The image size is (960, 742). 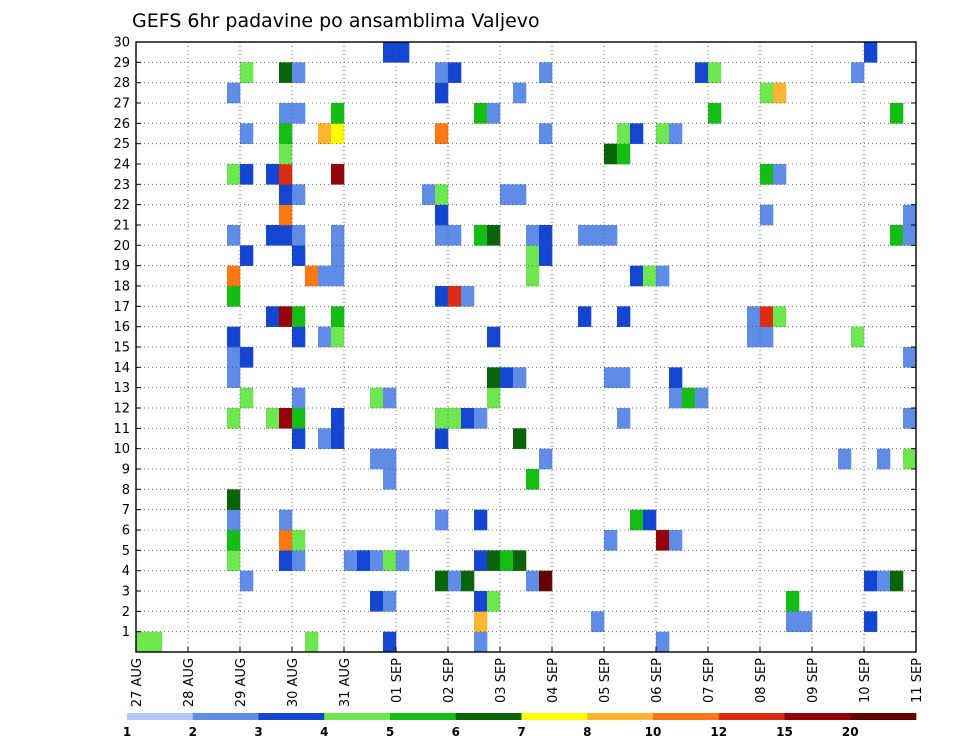 What do you see at coordinates (121, 327) in the screenshot?
I see `y-tick-label: 16` at bounding box center [121, 327].